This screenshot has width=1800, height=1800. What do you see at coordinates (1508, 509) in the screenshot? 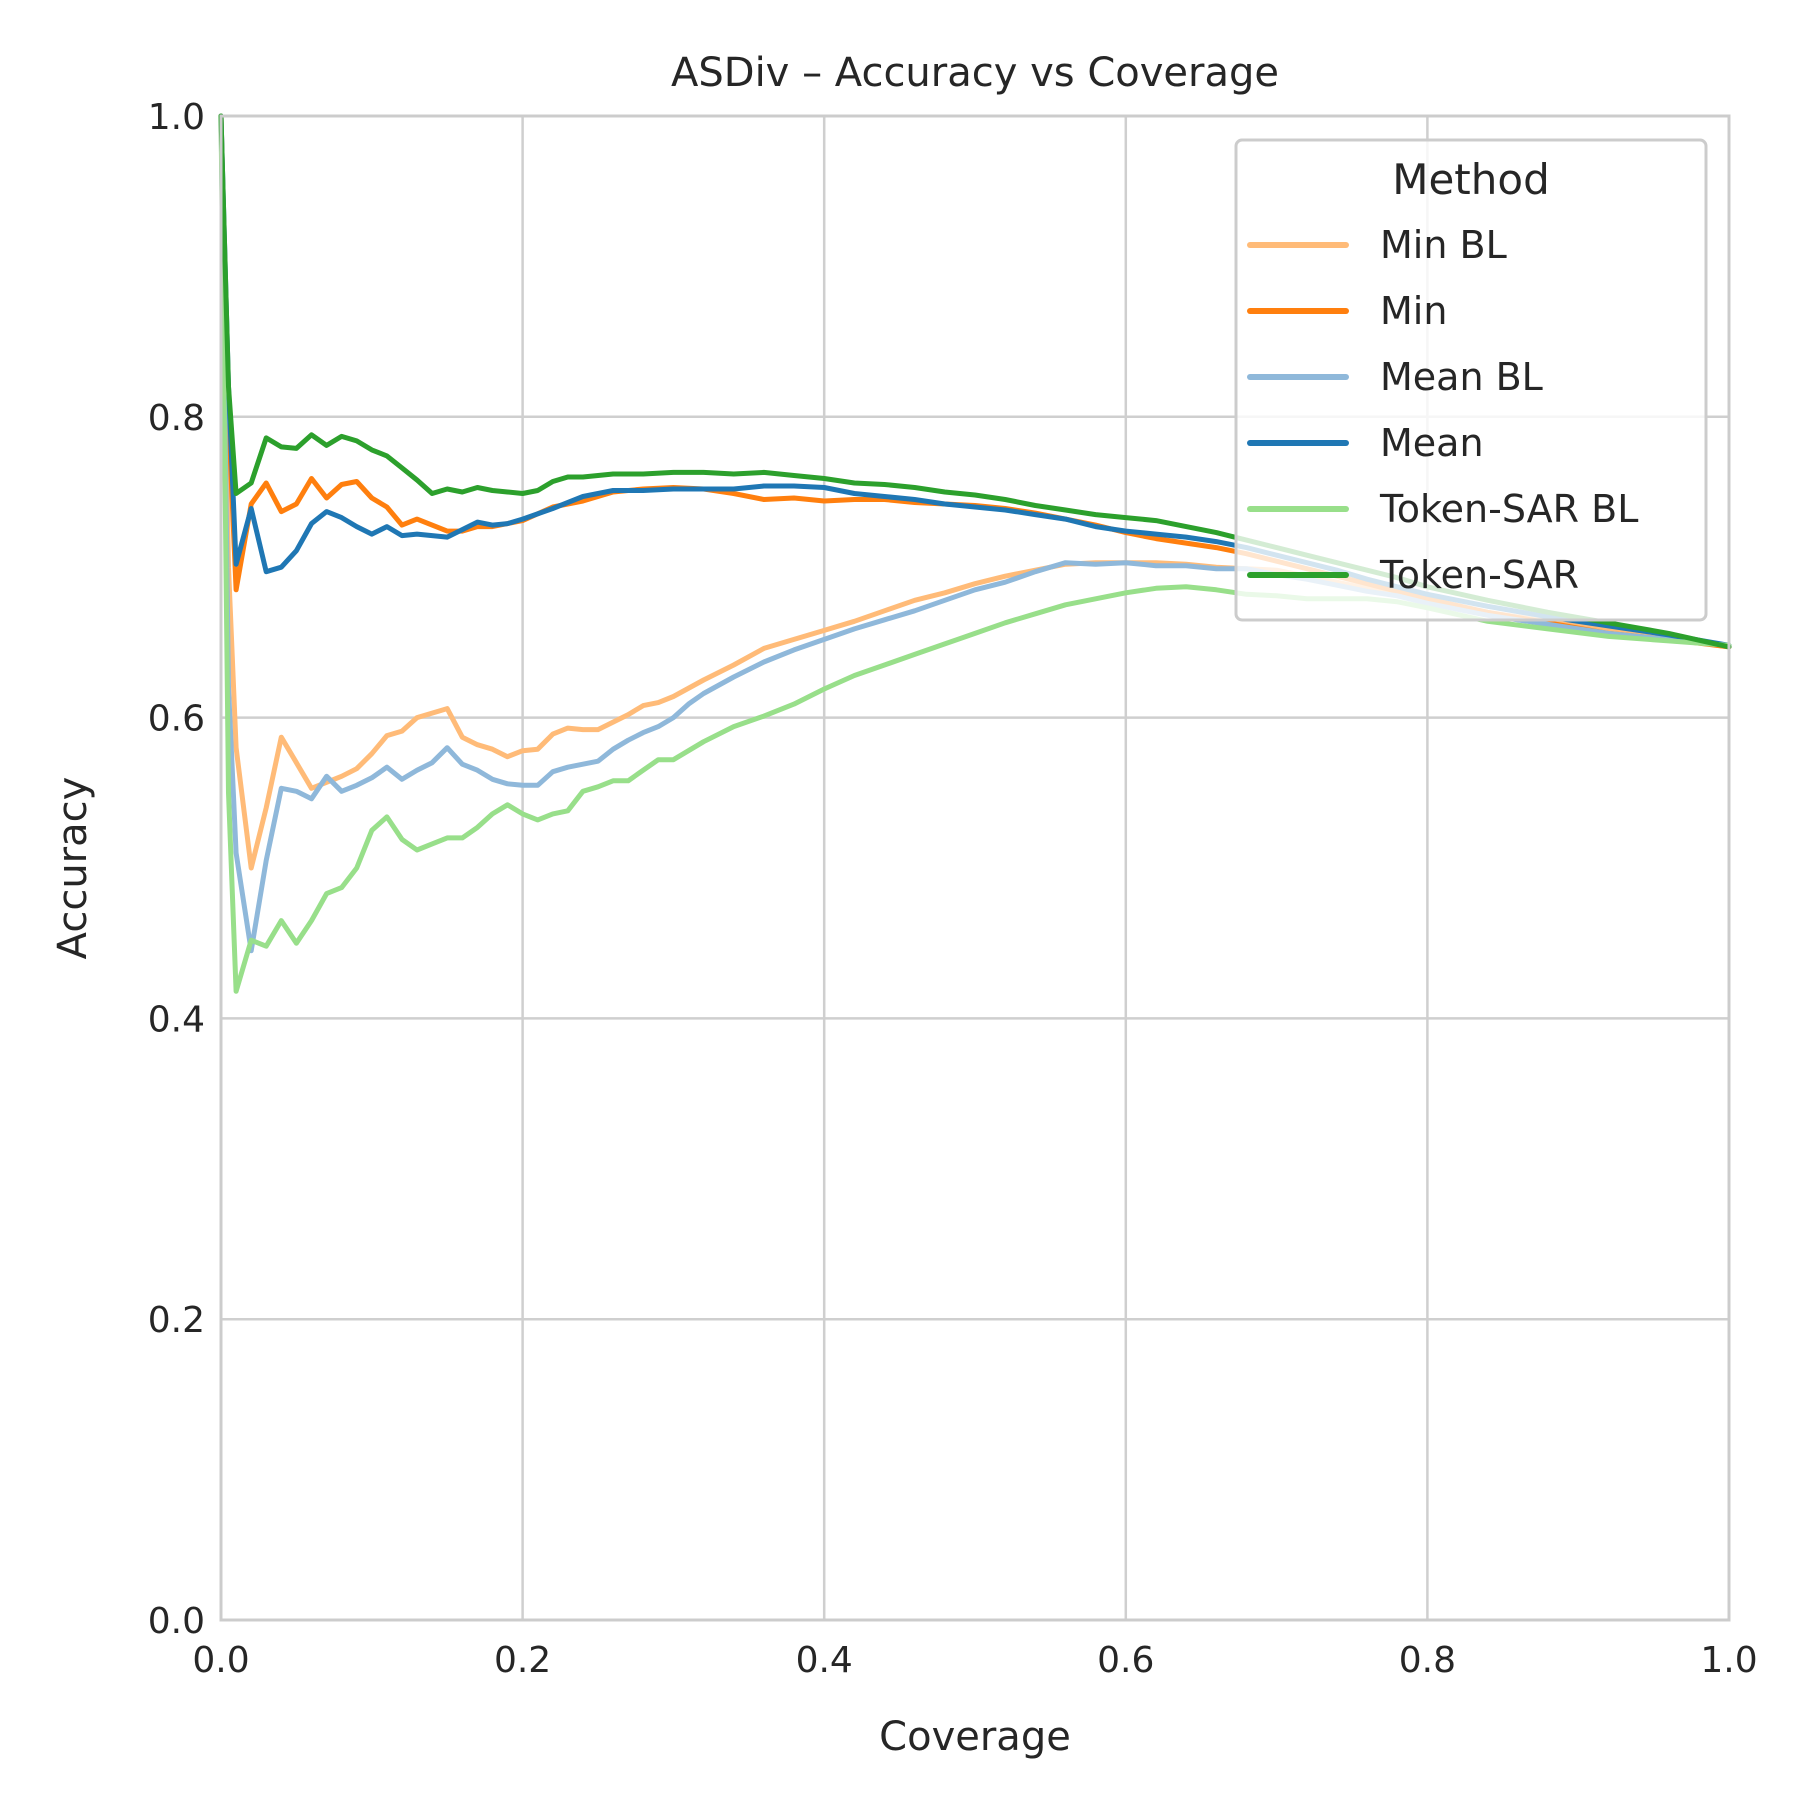
I see `legend-entry-label: Token-SAR BL` at bounding box center [1508, 509].